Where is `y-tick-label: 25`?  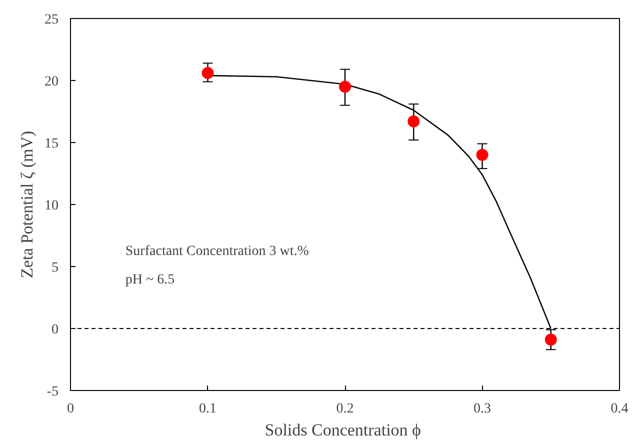
y-tick-label: 25 is located at coordinates (51, 20).